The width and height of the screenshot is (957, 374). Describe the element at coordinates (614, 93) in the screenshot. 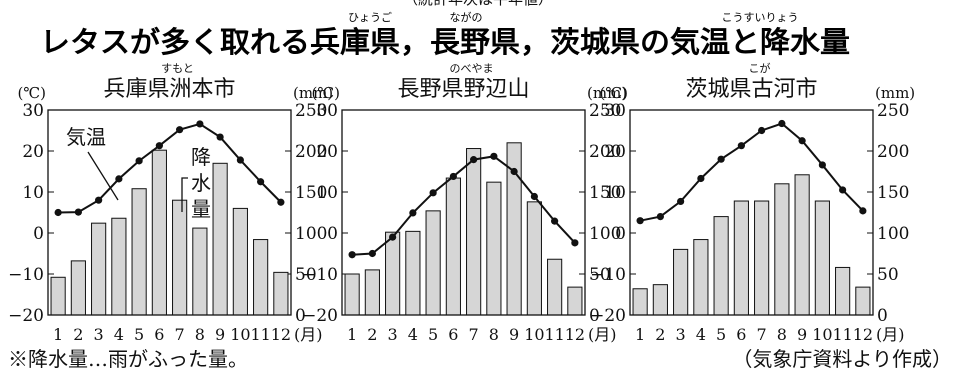

I see `y-left-unit: (℃)` at that location.